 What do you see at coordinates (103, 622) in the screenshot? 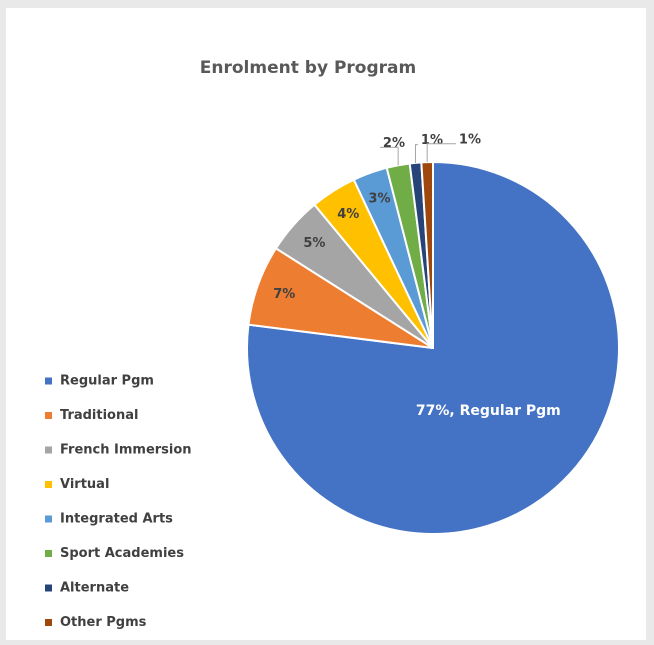
I see `legend-label: Other Pgms` at bounding box center [103, 622].